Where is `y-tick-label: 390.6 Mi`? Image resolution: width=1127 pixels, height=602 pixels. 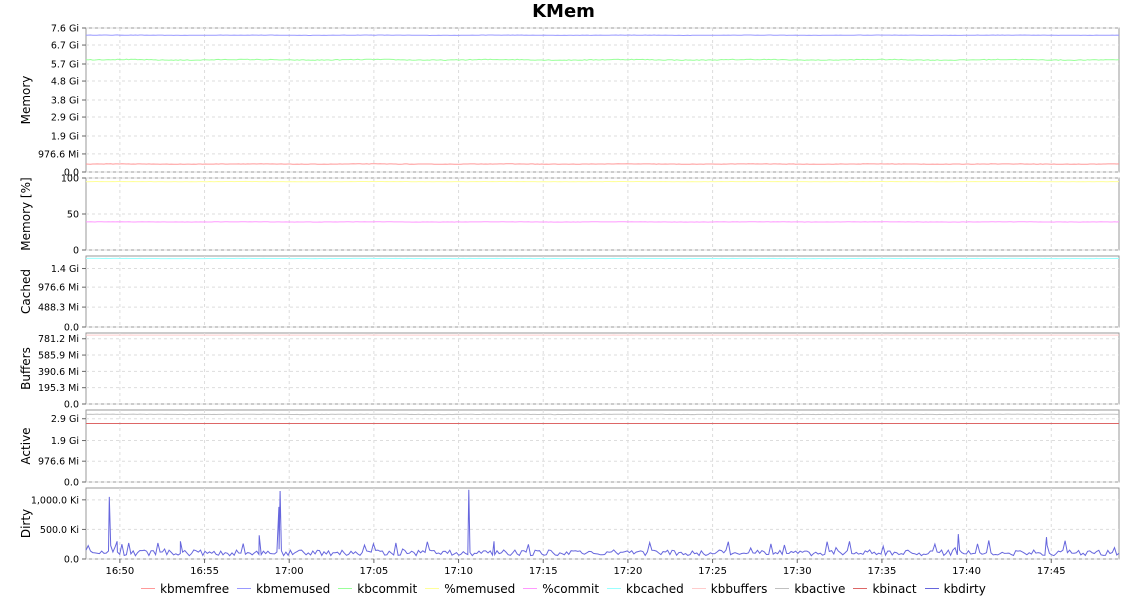 y-tick-label: 390.6 Mi is located at coordinates (58, 372).